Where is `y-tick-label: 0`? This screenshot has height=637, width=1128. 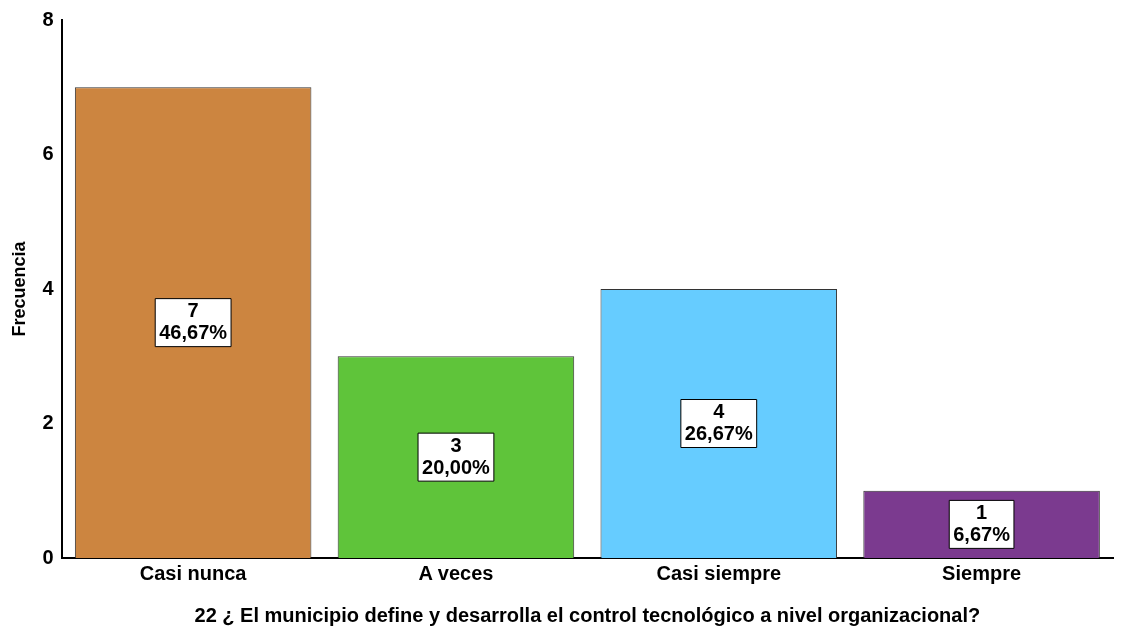 y-tick-label: 0 is located at coordinates (48, 556).